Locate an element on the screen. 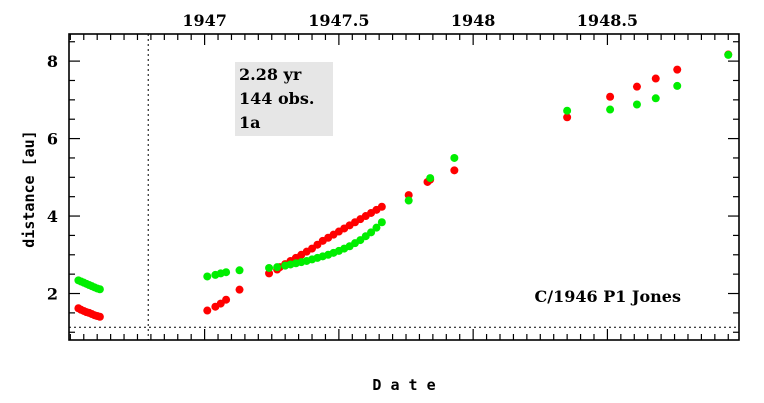 The width and height of the screenshot is (764, 403). y-tick-label: 6 is located at coordinates (52, 139).